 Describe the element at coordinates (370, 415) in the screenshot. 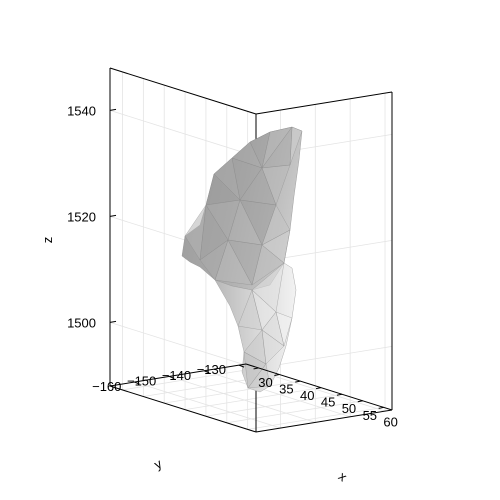

I see `x-tick-label: 55` at that location.